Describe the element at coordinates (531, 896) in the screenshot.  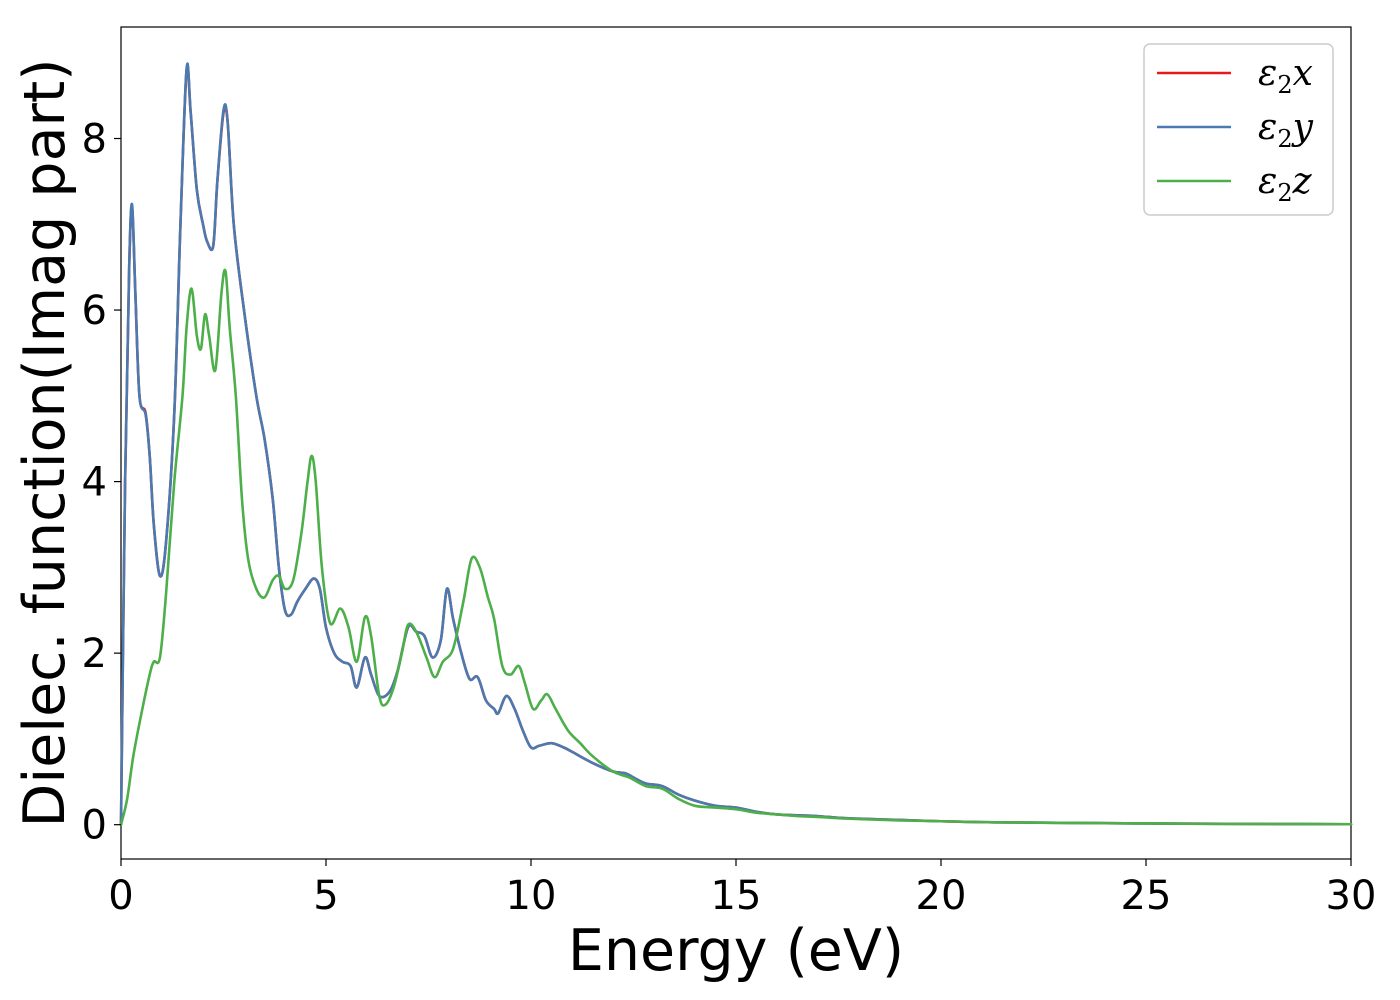
I see `x-tick-label: 10` at that location.